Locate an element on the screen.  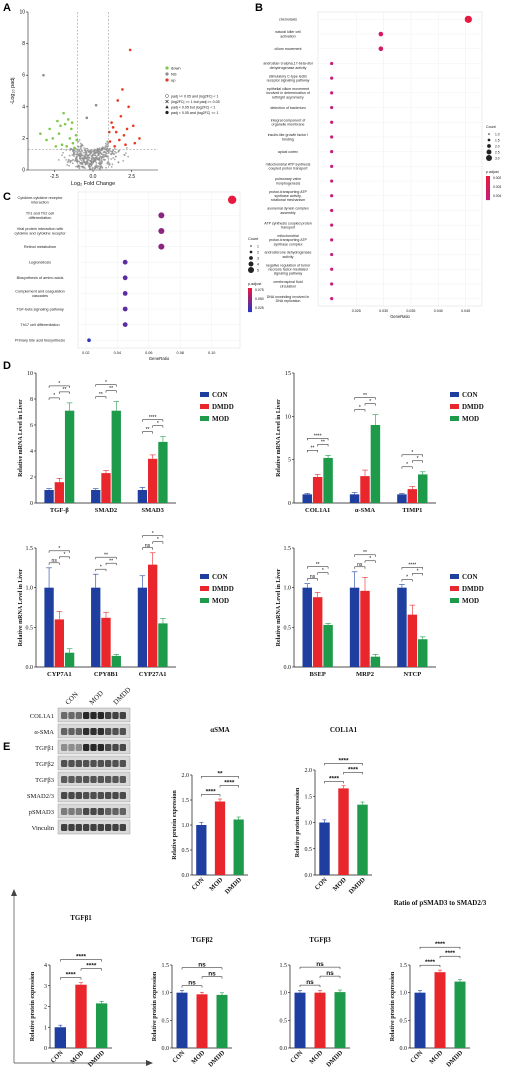
category-label: Th1 and Th2 cell differentiation is located at coordinates (40, 215).